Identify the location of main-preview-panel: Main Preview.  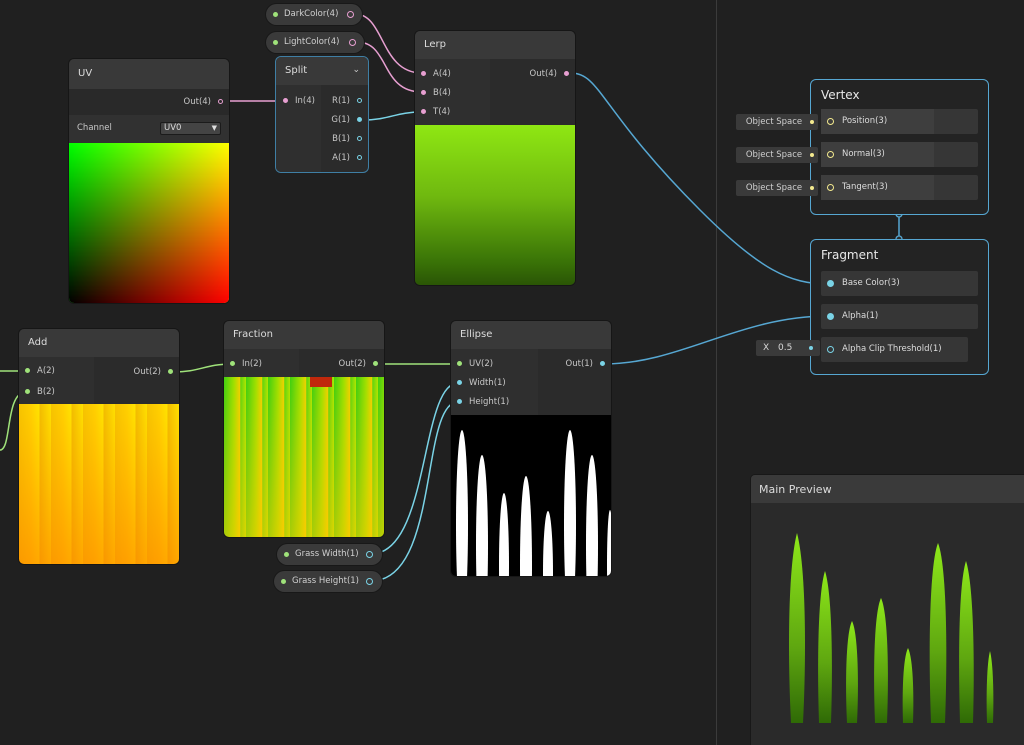
(887, 610).